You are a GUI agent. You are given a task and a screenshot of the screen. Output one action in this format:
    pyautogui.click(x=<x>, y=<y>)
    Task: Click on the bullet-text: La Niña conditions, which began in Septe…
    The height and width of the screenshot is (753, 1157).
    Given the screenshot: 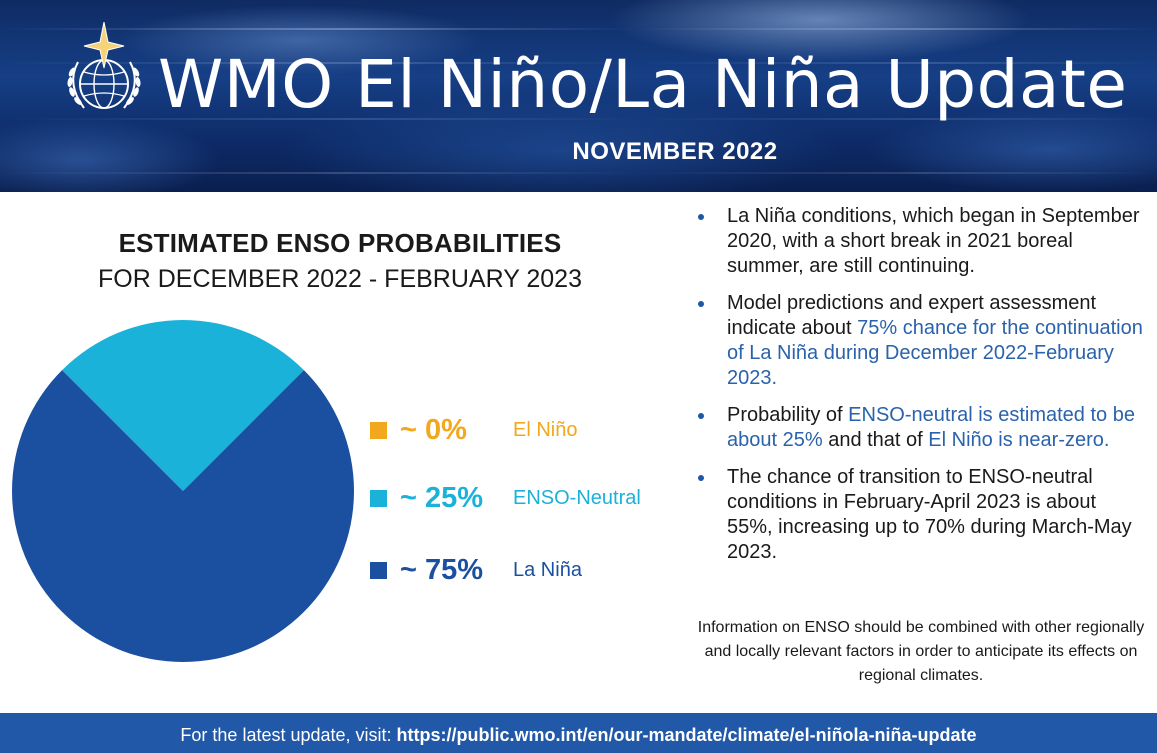 What is the action you would take?
    pyautogui.click(x=933, y=241)
    